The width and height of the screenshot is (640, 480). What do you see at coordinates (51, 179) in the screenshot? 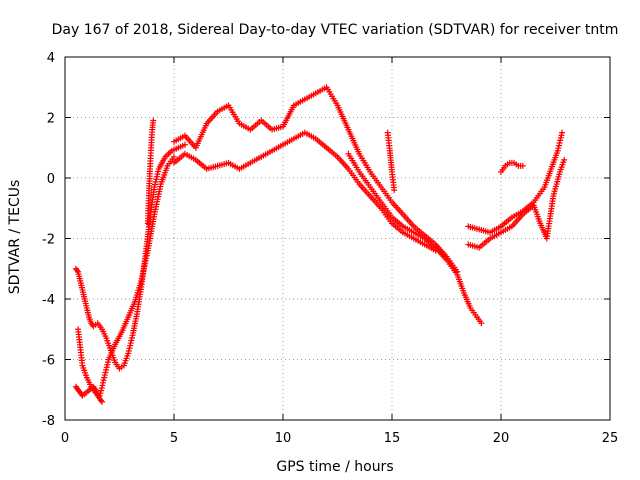
I see `y-tick-label: 0` at bounding box center [51, 179].